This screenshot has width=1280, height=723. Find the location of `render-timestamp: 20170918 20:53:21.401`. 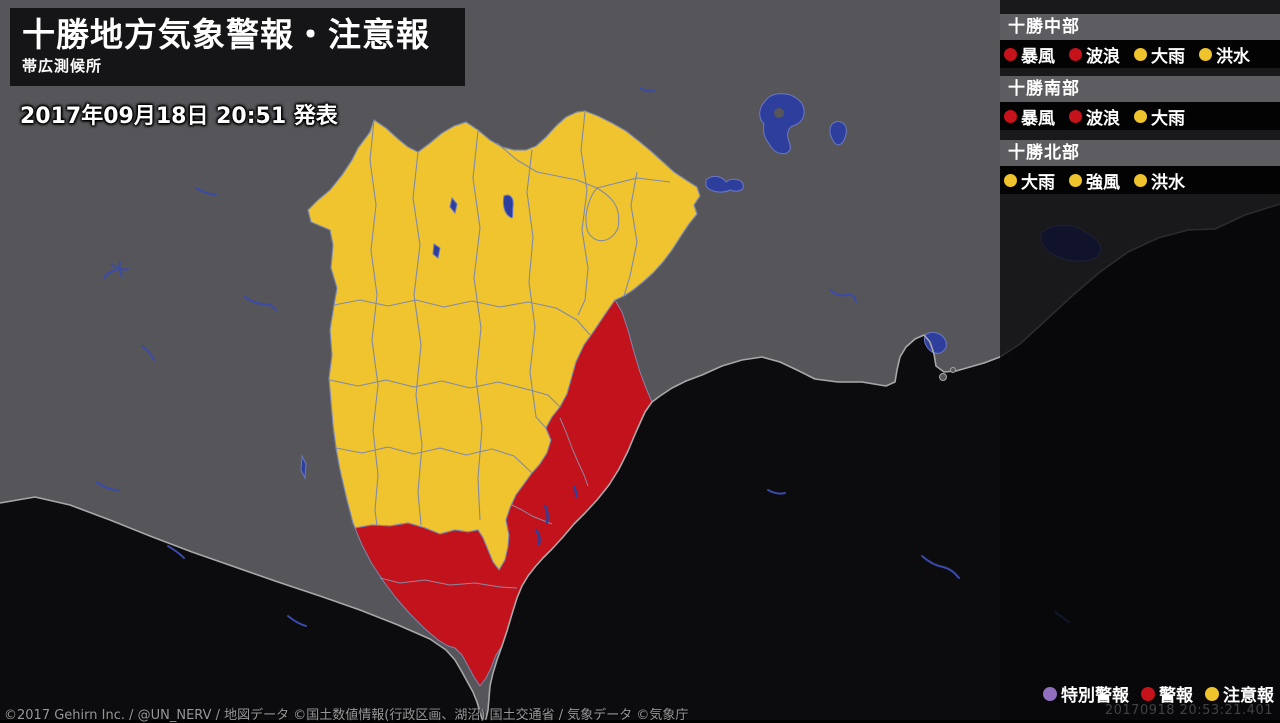

render-timestamp: 20170918 20:53:21.401 is located at coordinates (1188, 710).